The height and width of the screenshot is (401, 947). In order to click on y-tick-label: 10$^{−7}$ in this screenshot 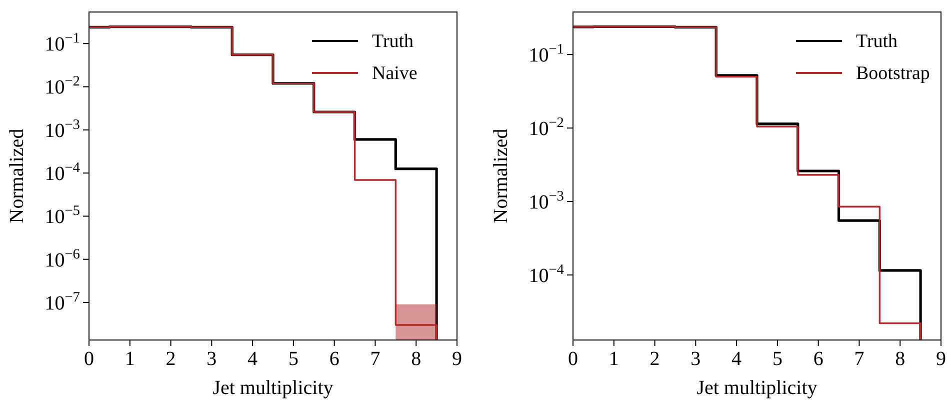, I will do `click(62, 301)`.